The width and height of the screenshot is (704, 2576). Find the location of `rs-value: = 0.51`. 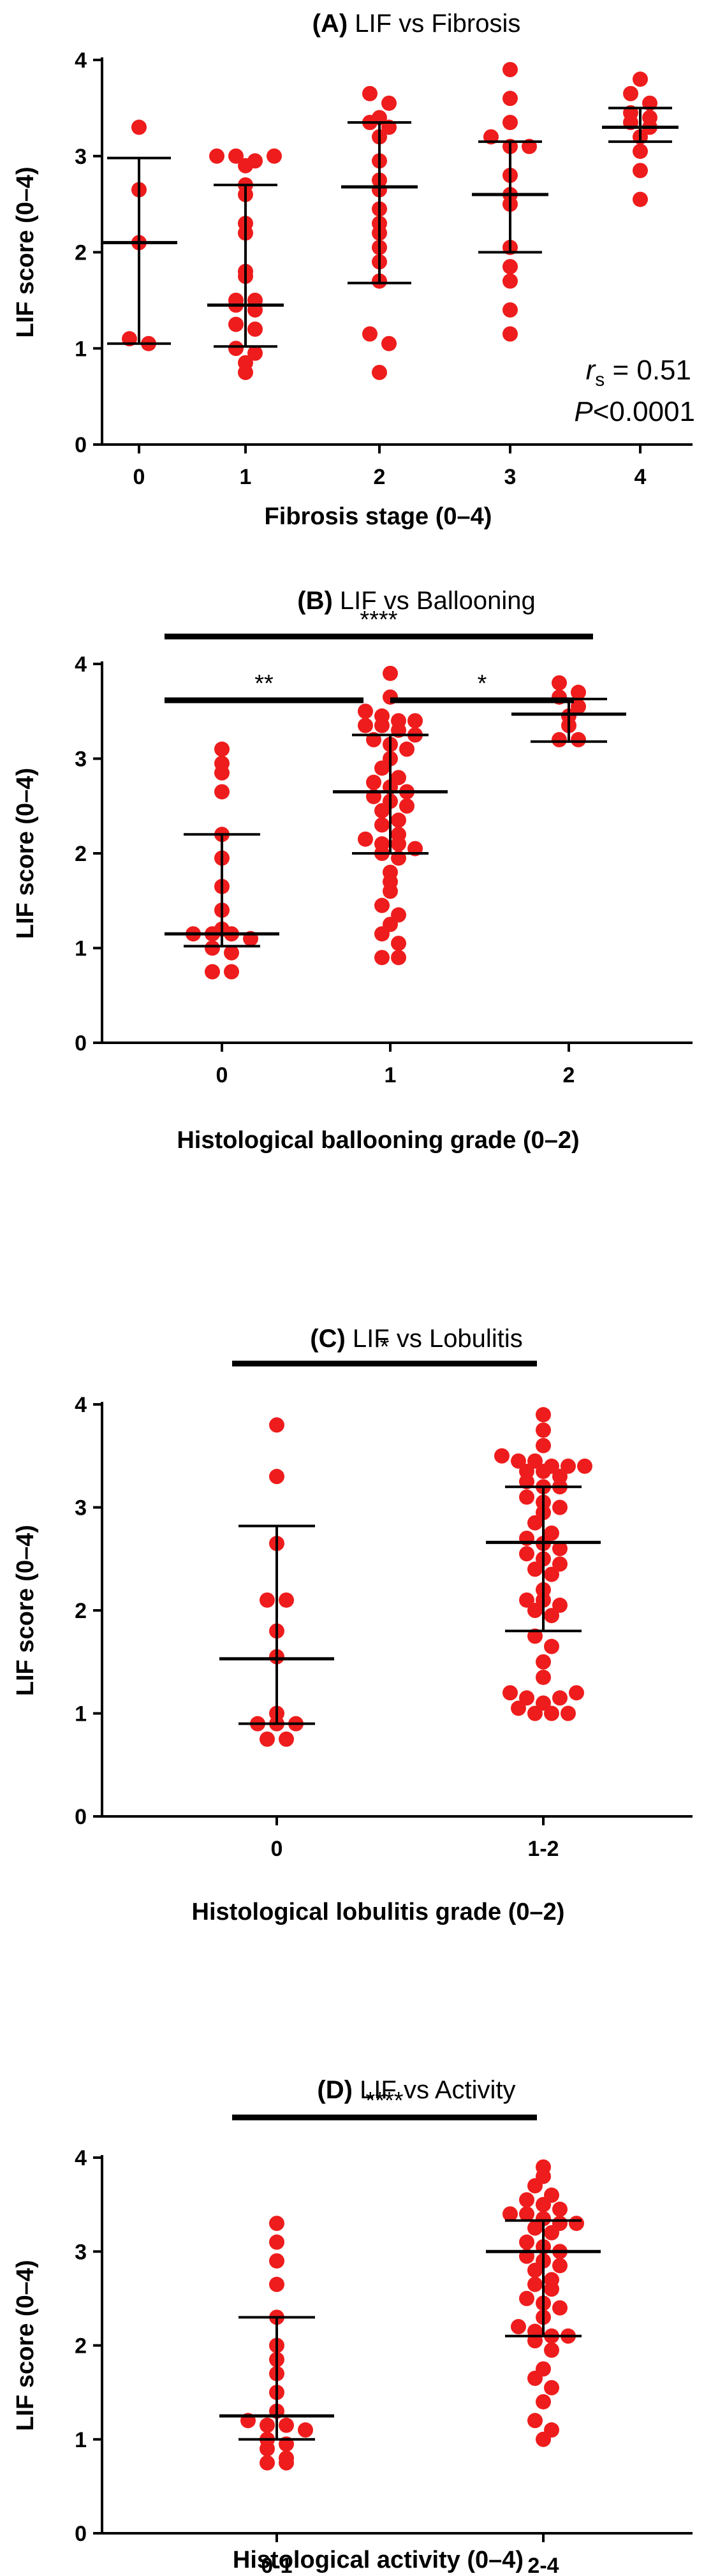

rs-value: = 0.51 is located at coordinates (648, 370).